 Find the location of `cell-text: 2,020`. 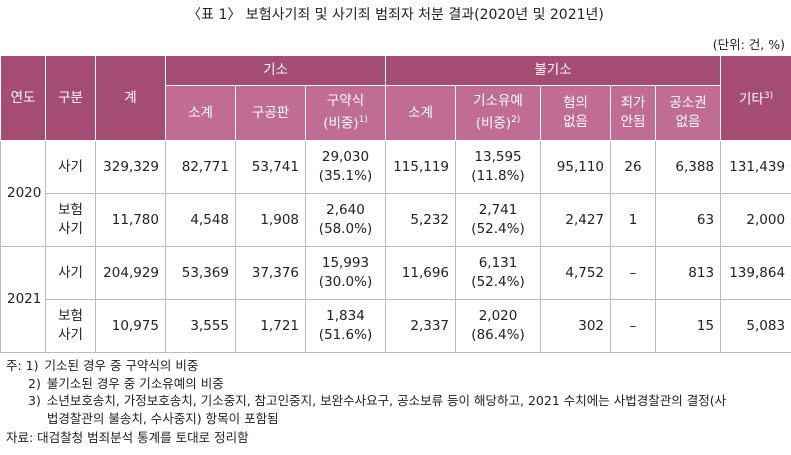

cell-text: 2,020 is located at coordinates (498, 316).